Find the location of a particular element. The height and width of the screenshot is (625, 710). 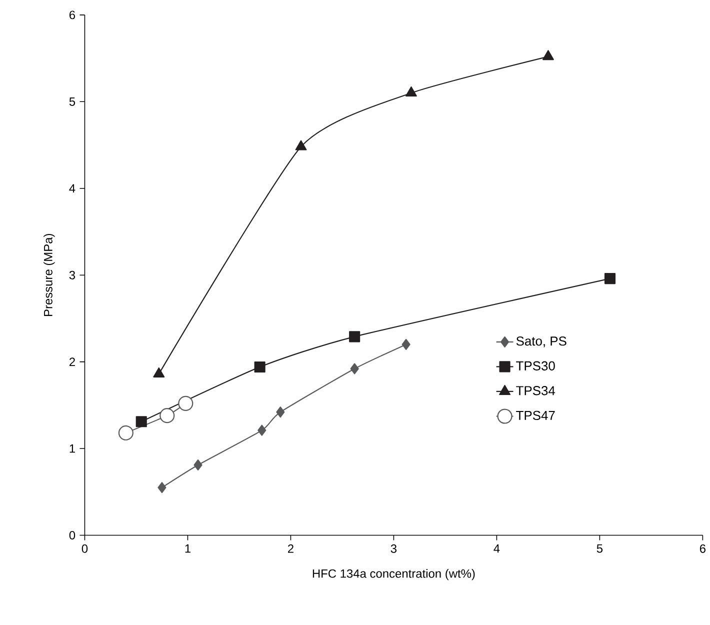

x-tick-label: 4 is located at coordinates (497, 548).